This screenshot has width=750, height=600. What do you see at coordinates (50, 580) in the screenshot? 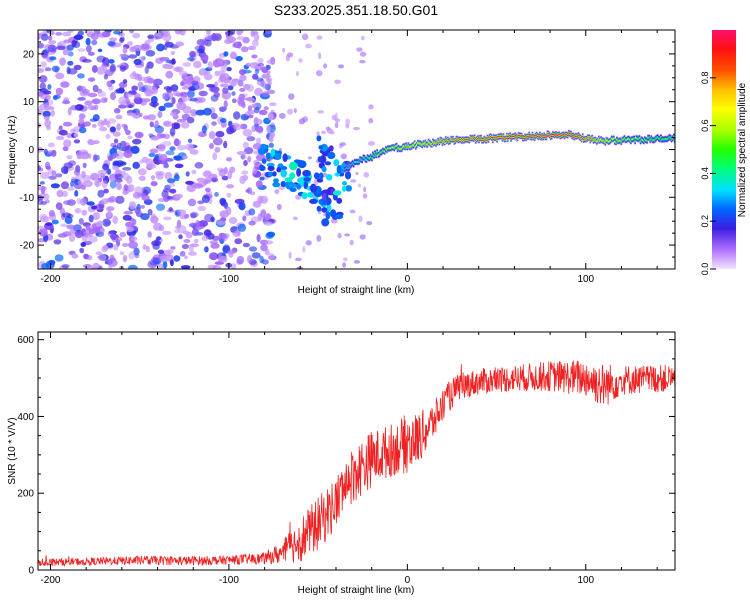
I see `snr-x-tick-label: -200` at bounding box center [50, 580].